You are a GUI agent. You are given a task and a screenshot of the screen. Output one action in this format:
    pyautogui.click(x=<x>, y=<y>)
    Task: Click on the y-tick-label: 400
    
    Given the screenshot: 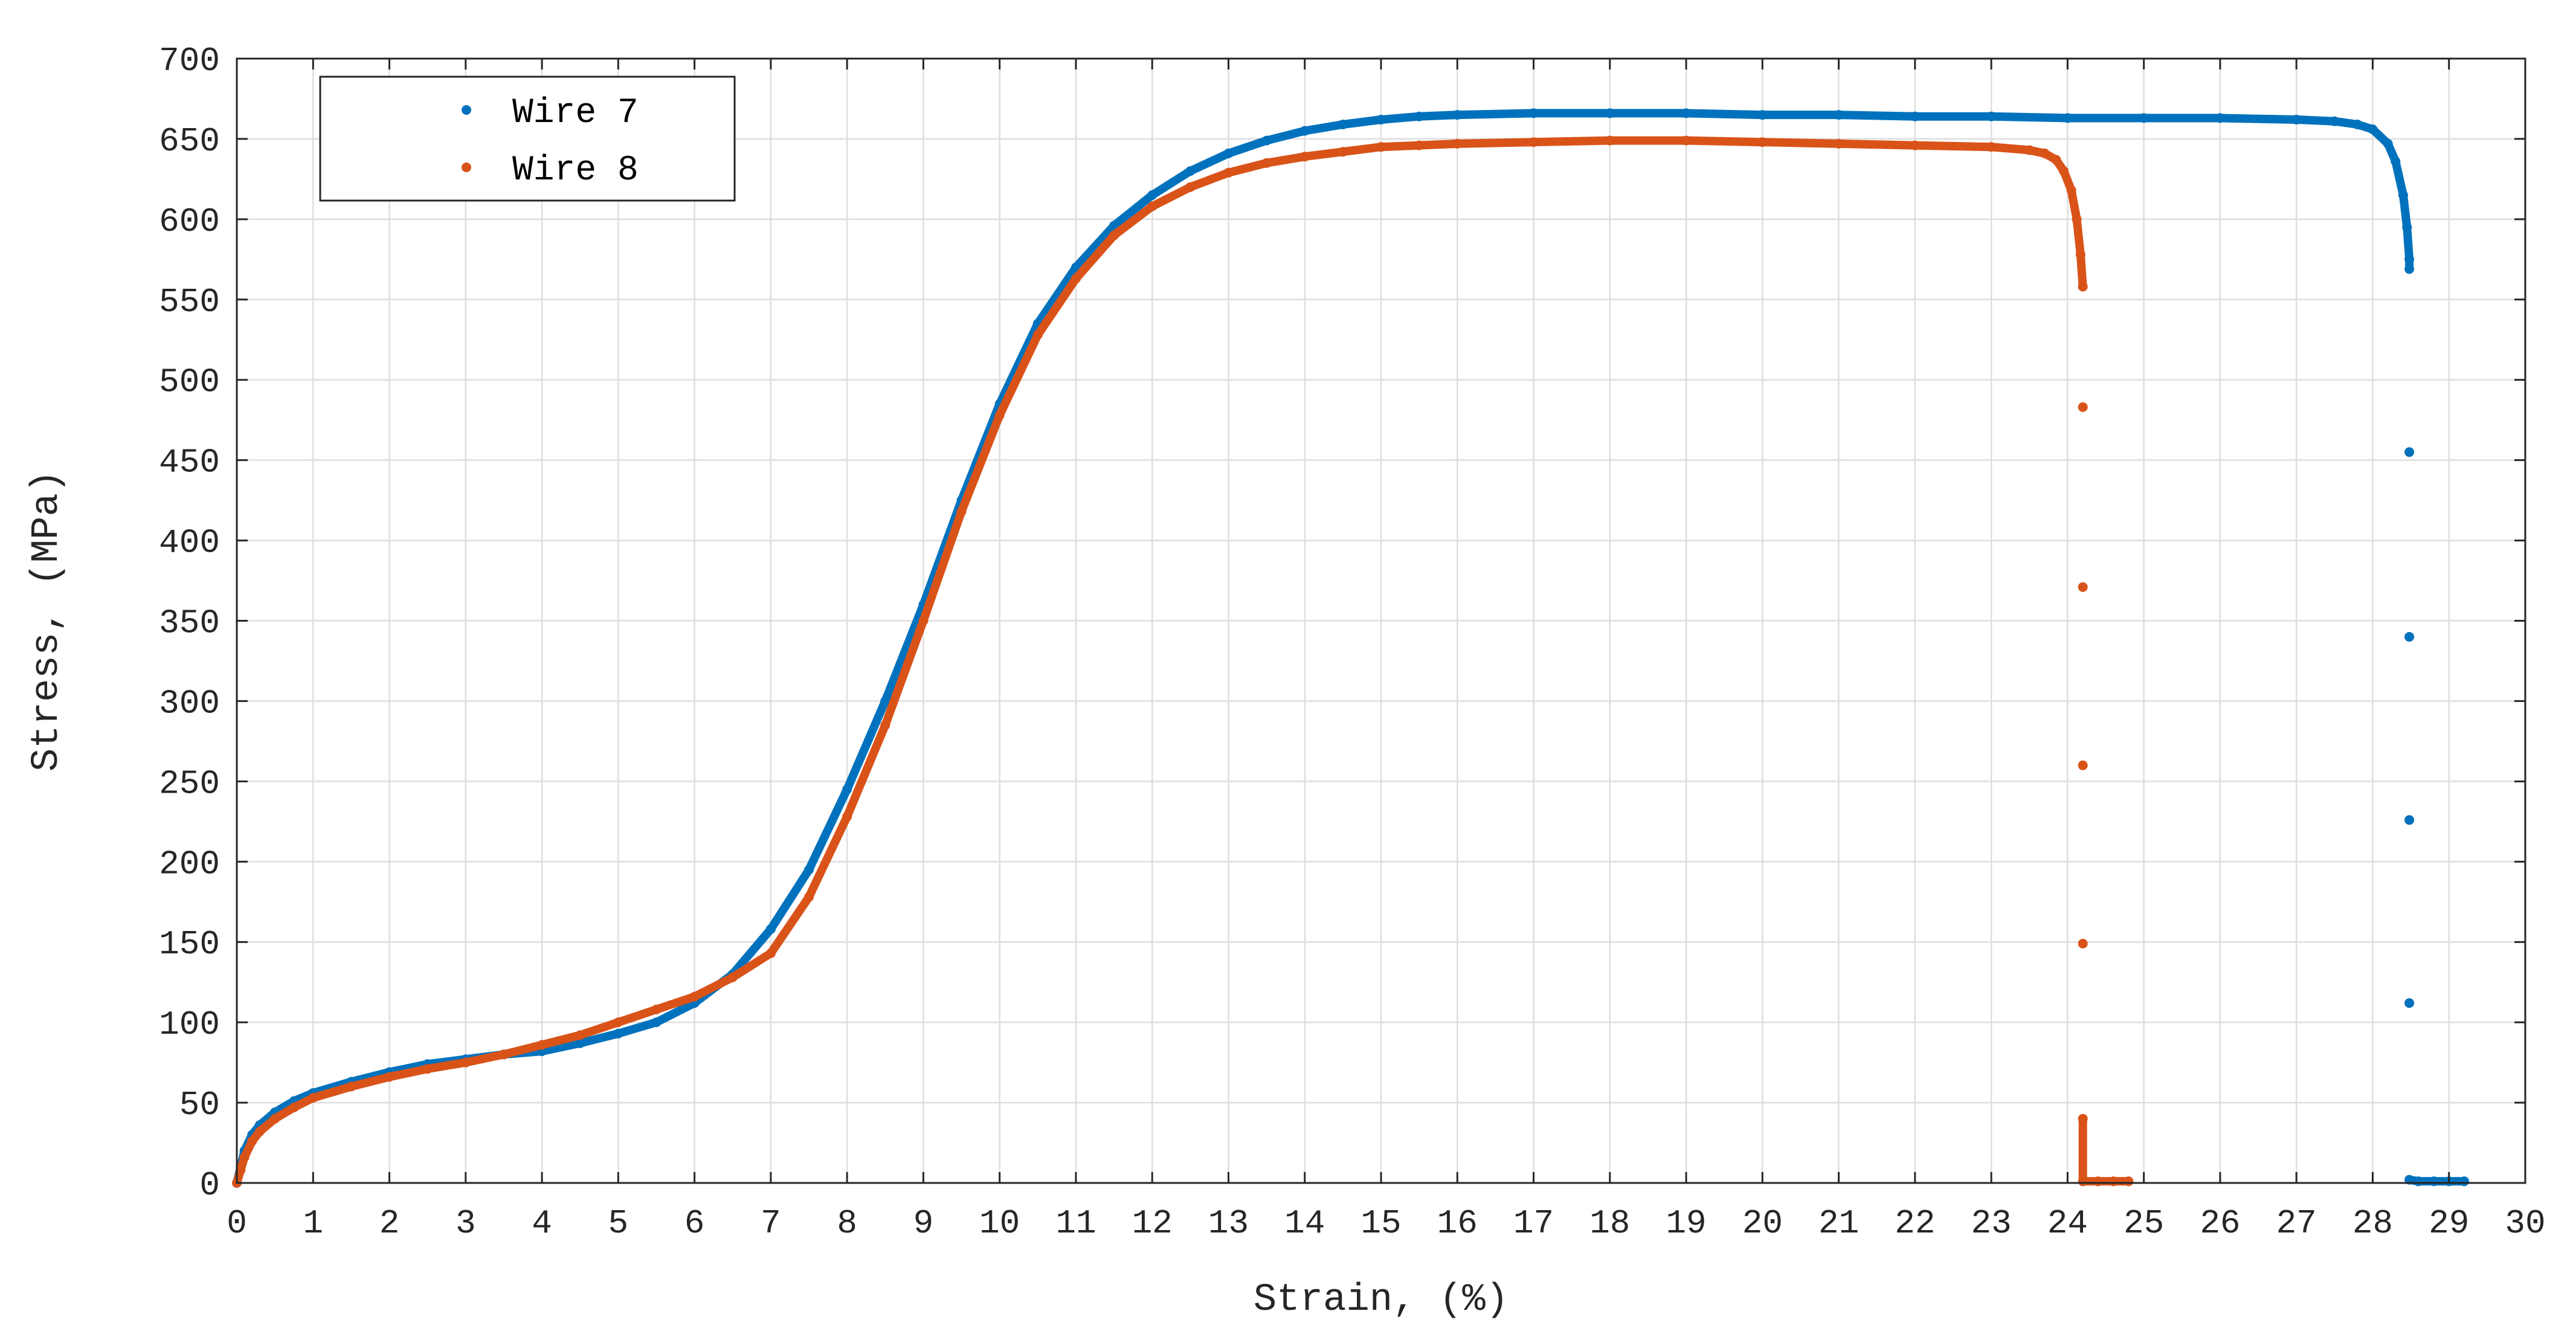 What is the action you would take?
    pyautogui.click(x=189, y=543)
    